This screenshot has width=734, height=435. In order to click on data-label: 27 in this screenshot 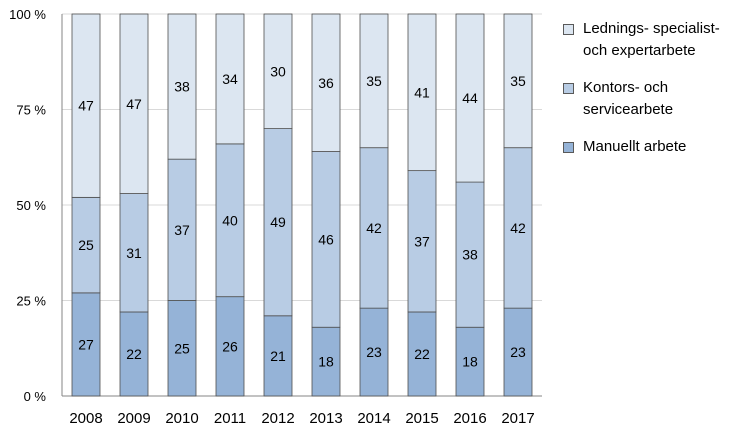, I will do `click(86, 344)`.